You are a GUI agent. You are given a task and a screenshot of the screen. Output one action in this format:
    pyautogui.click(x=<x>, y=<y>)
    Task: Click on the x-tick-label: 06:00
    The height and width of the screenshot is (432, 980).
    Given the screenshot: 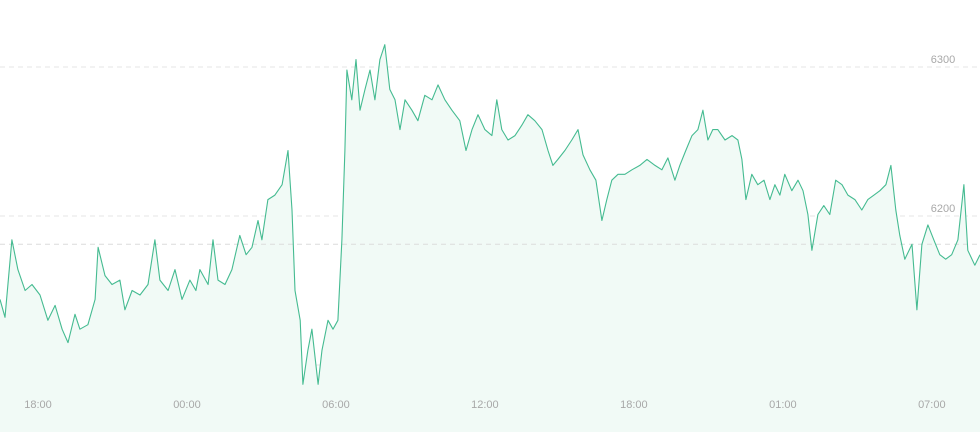 What is the action you would take?
    pyautogui.click(x=336, y=405)
    